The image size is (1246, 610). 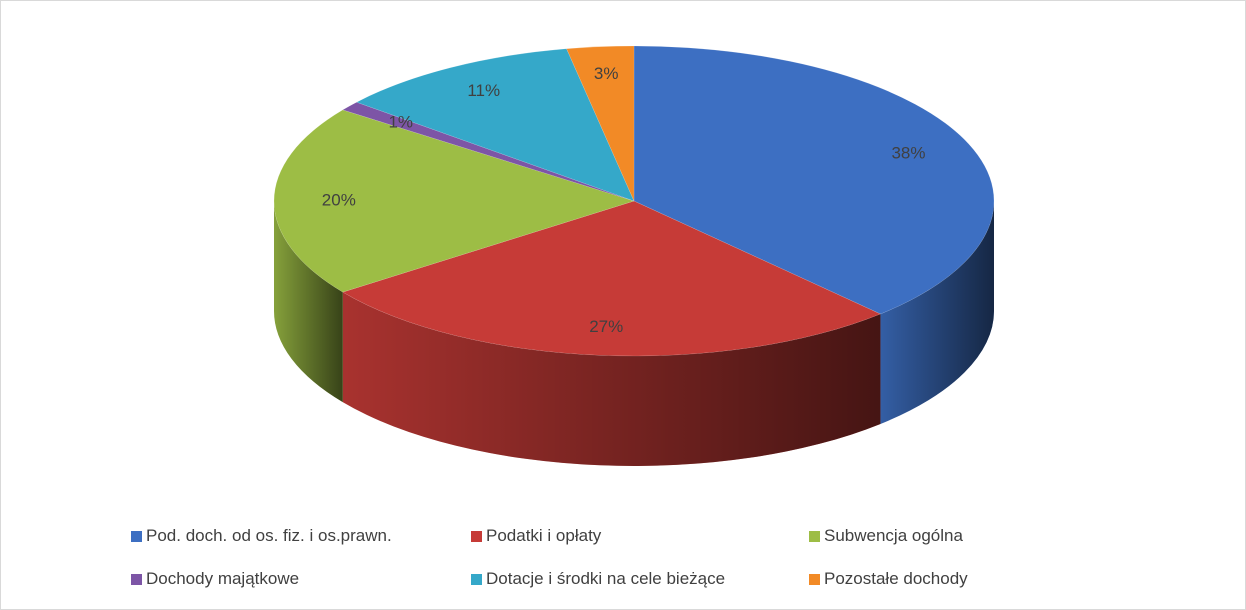 What do you see at coordinates (893, 535) in the screenshot?
I see `legend-label: Subwencja ogólna` at bounding box center [893, 535].